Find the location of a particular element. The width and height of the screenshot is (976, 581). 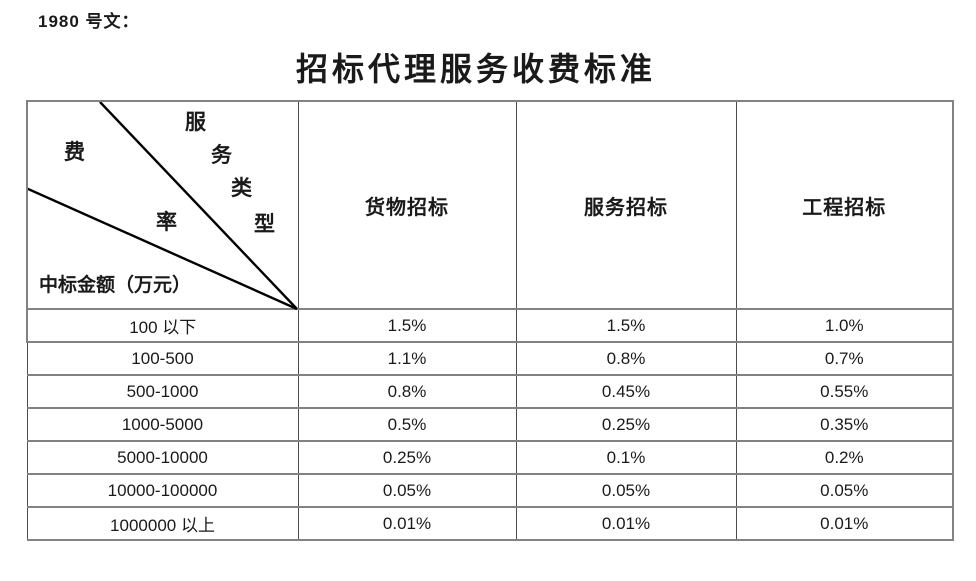

table-row: 1000000 以上 0.01% 0.01% 0.01% is located at coordinates (490, 523).